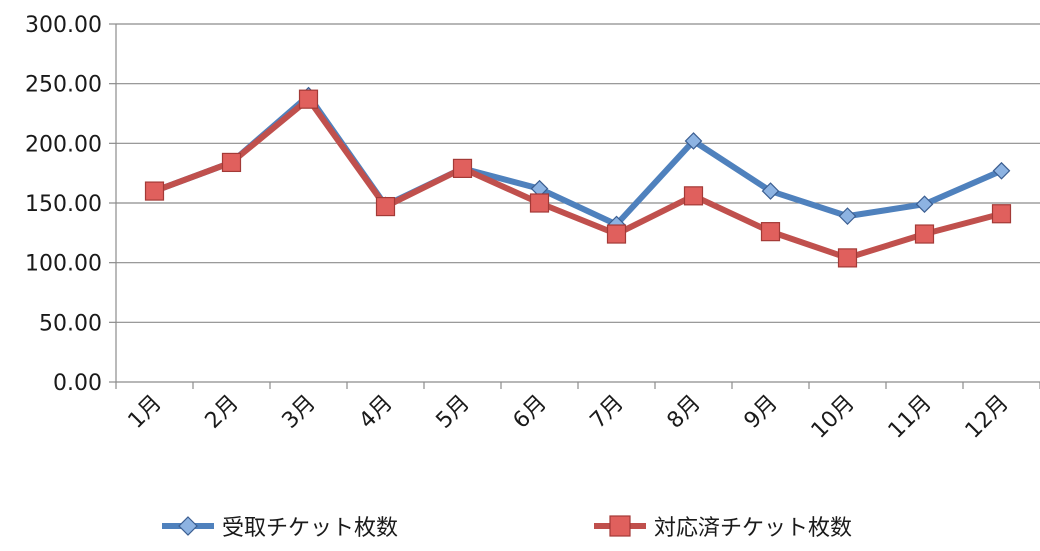  Describe the element at coordinates (188, 526) in the screenshot. I see `legend-marker-received` at that location.